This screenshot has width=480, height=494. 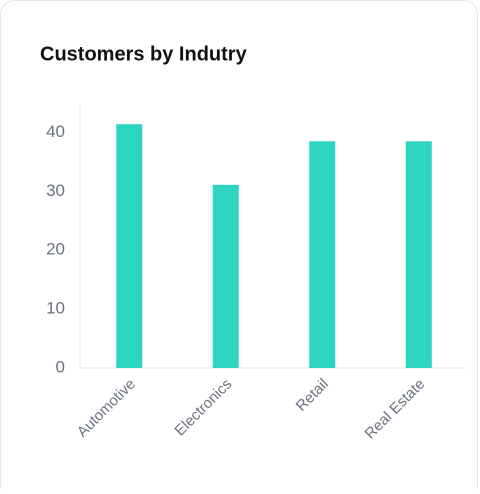 What do you see at coordinates (55, 190) in the screenshot?
I see `y-tick-label: 30` at bounding box center [55, 190].